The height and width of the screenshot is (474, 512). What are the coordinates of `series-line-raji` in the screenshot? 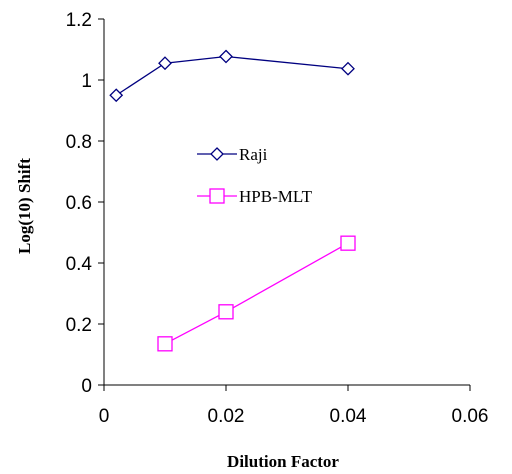 It's located at (232, 75).